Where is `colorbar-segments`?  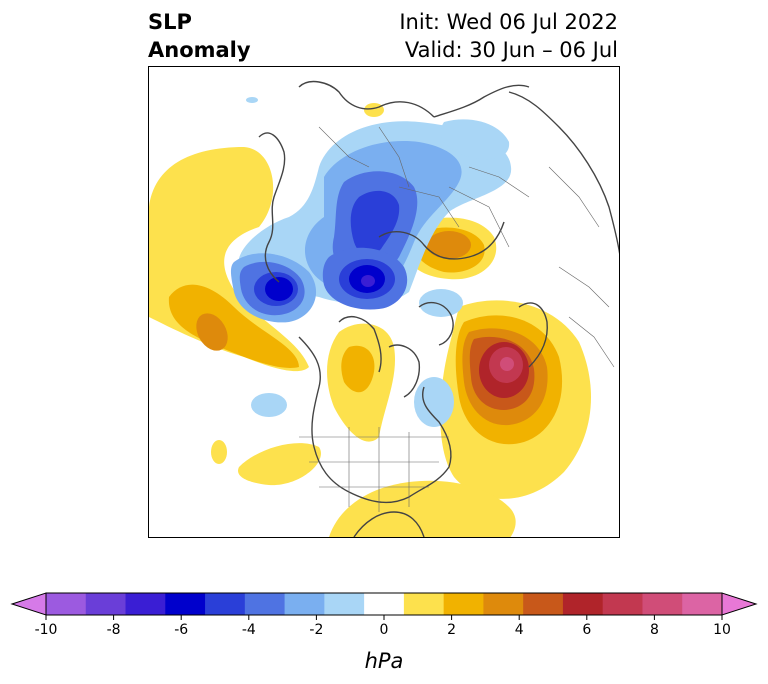
colorbar-segments is located at coordinates (384, 604).